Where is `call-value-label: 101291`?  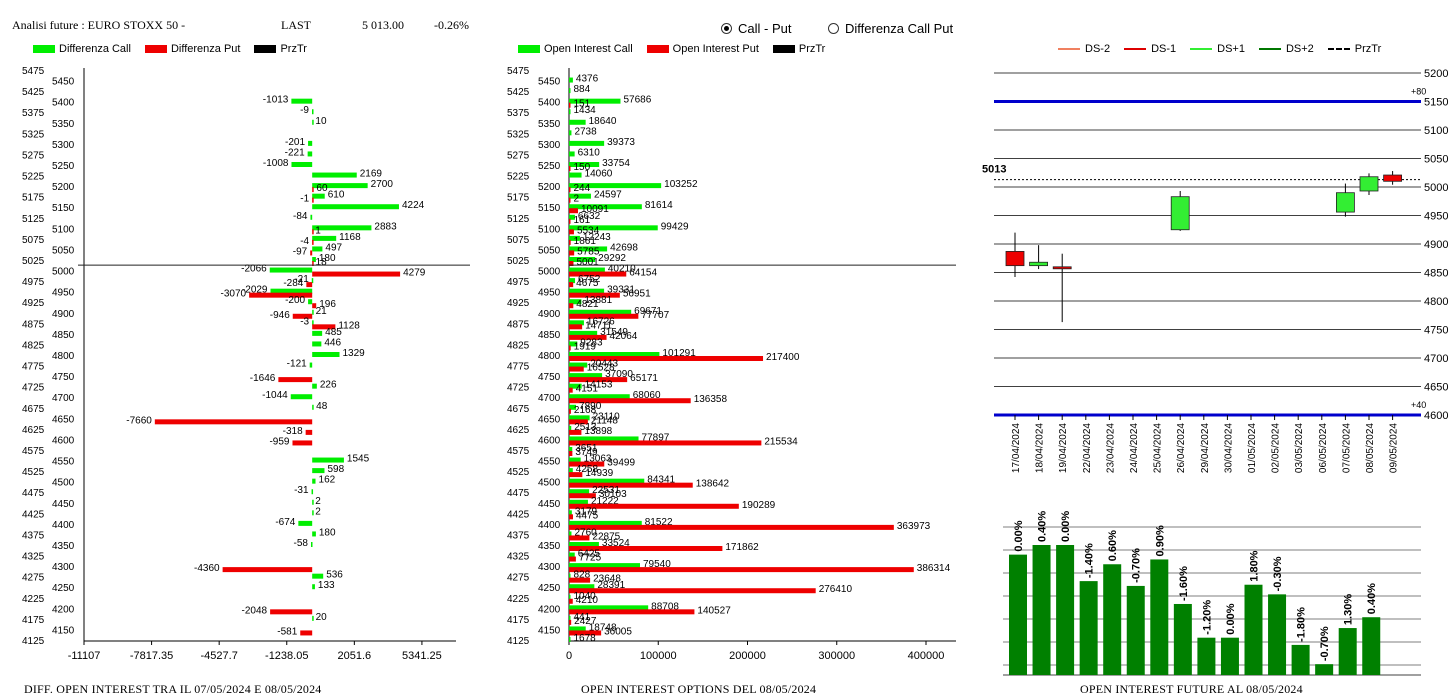 call-value-label: 101291 is located at coordinates (679, 353).